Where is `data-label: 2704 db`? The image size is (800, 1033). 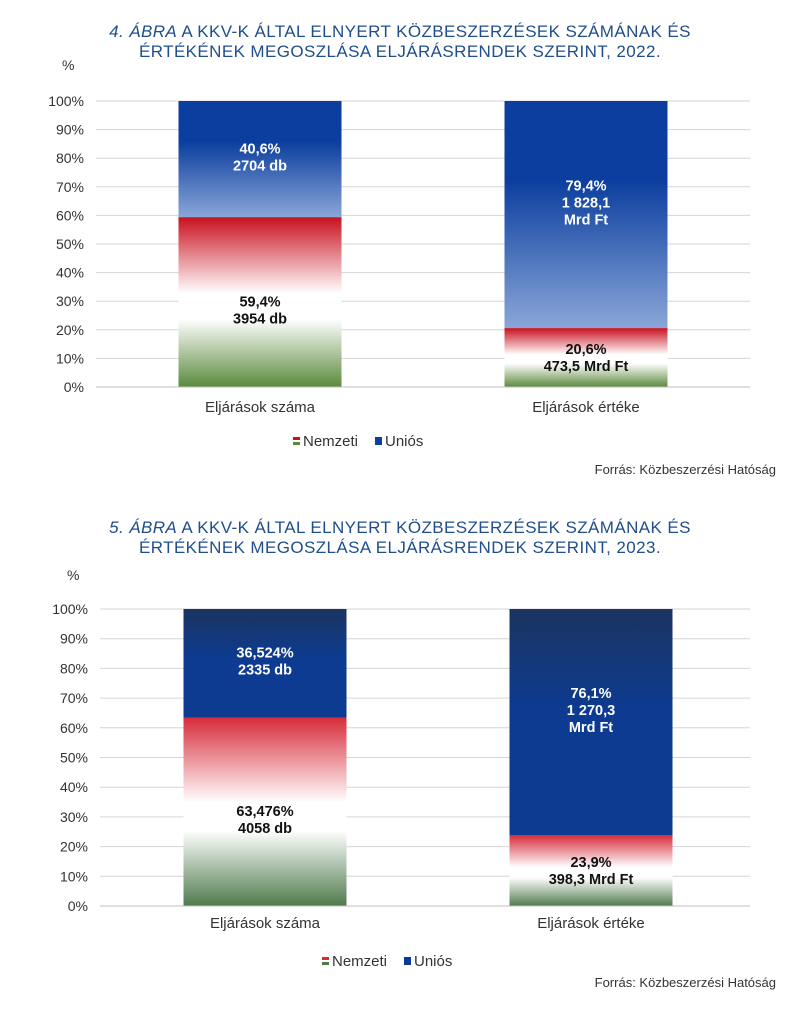 data-label: 2704 db is located at coordinates (260, 167).